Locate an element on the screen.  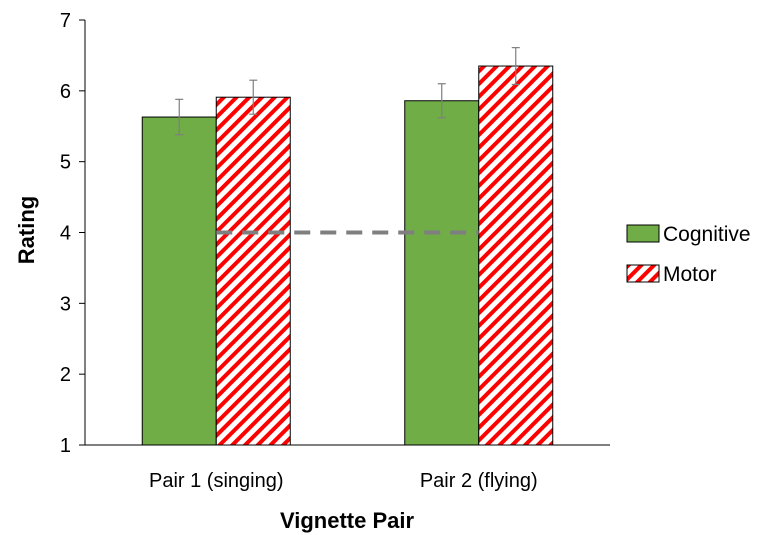
legend-swatch-cognitive is located at coordinates (643, 233).